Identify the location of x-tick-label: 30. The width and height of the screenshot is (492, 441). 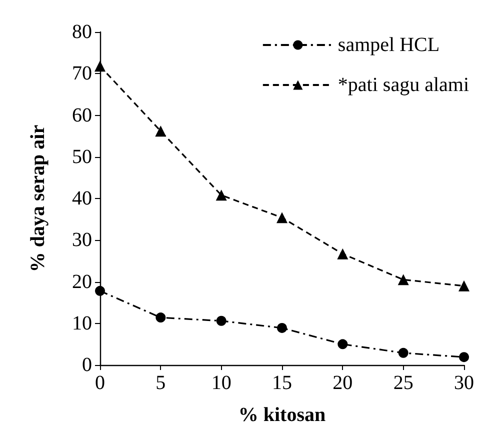
(464, 383).